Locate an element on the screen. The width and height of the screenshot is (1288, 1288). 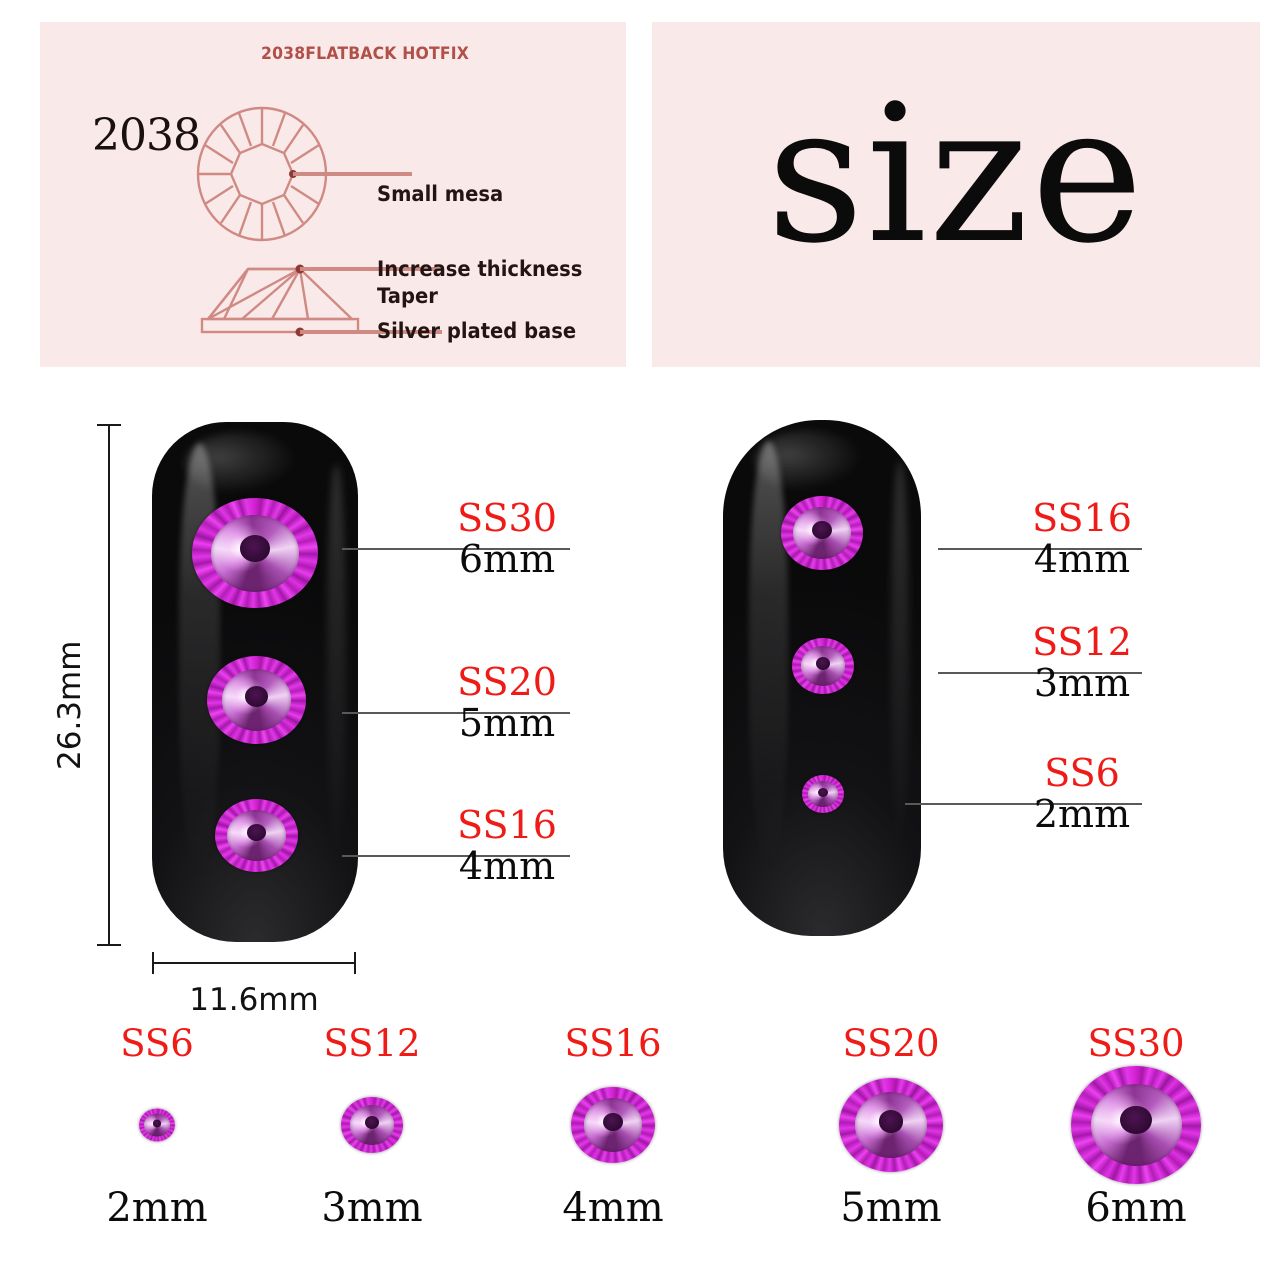
size-row-item-ss6: SS6 2mm is located at coordinates (157, 1126).